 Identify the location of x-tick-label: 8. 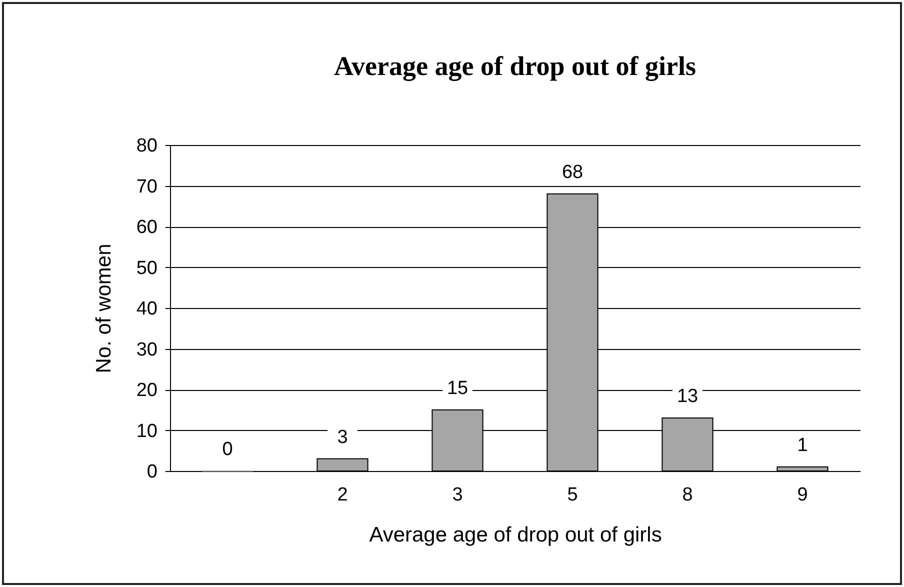
(687, 495).